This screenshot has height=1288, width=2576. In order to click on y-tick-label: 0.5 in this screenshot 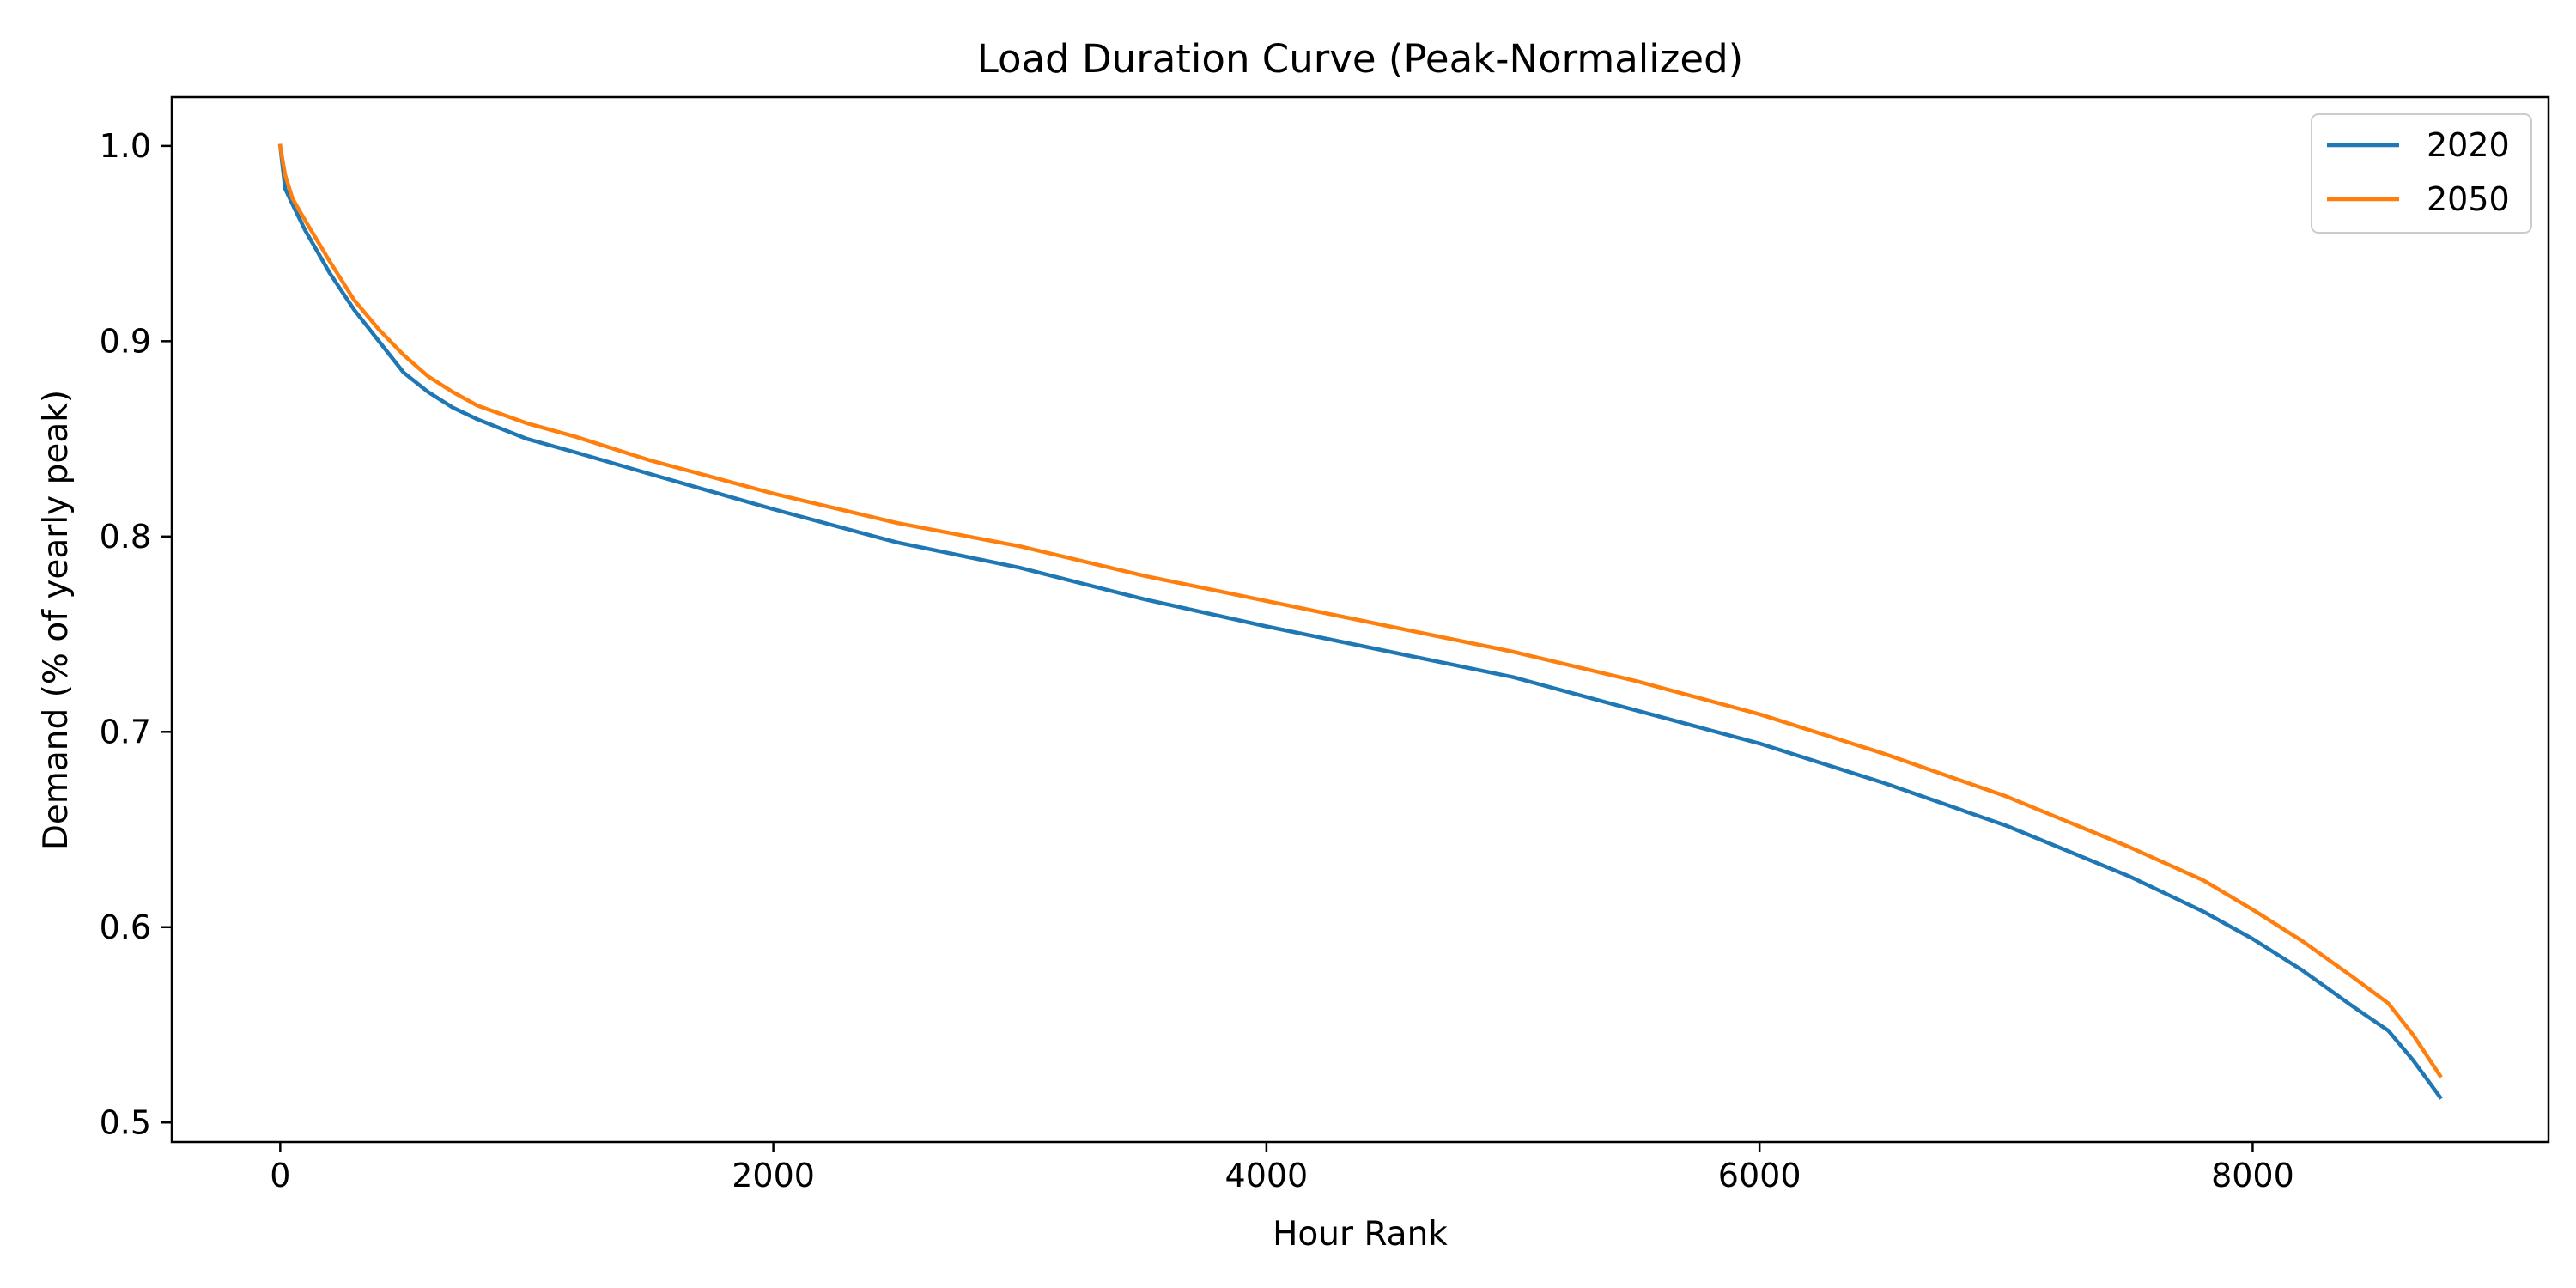, I will do `click(126, 1122)`.